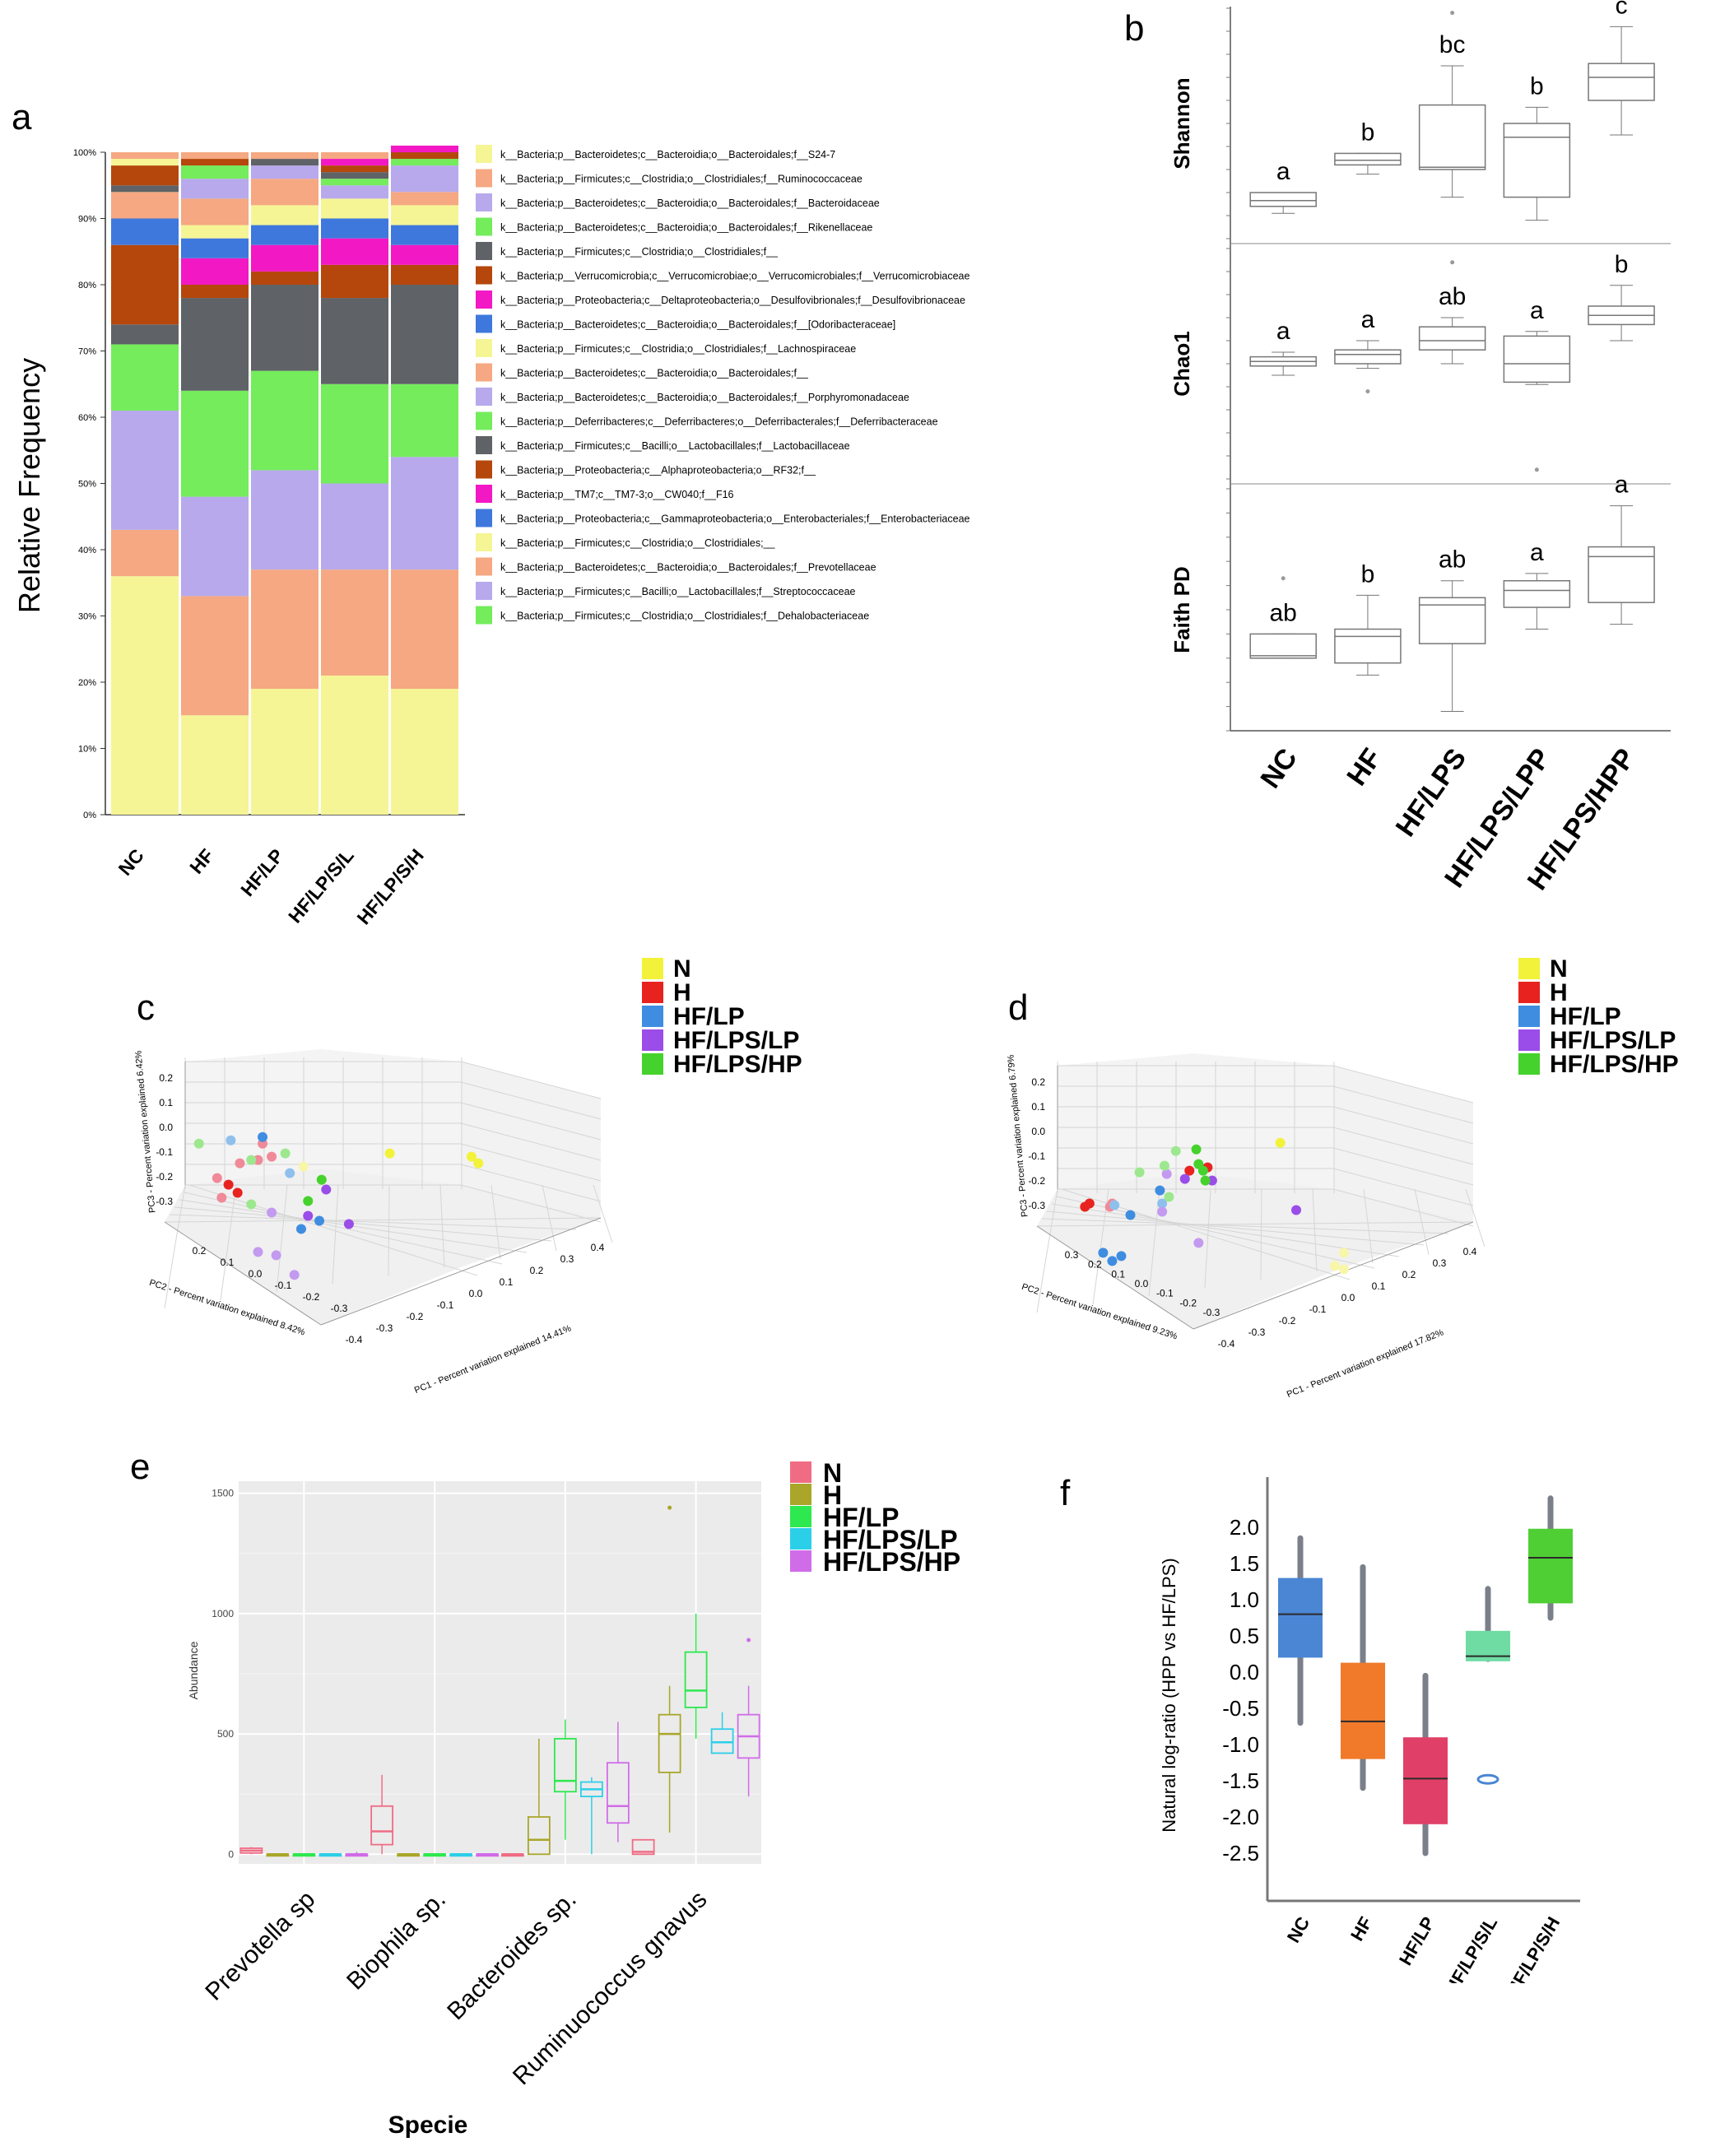 Image resolution: width=1711 pixels, height=2156 pixels. I want to click on y-tick-label: 0.0, so click(1244, 1672).